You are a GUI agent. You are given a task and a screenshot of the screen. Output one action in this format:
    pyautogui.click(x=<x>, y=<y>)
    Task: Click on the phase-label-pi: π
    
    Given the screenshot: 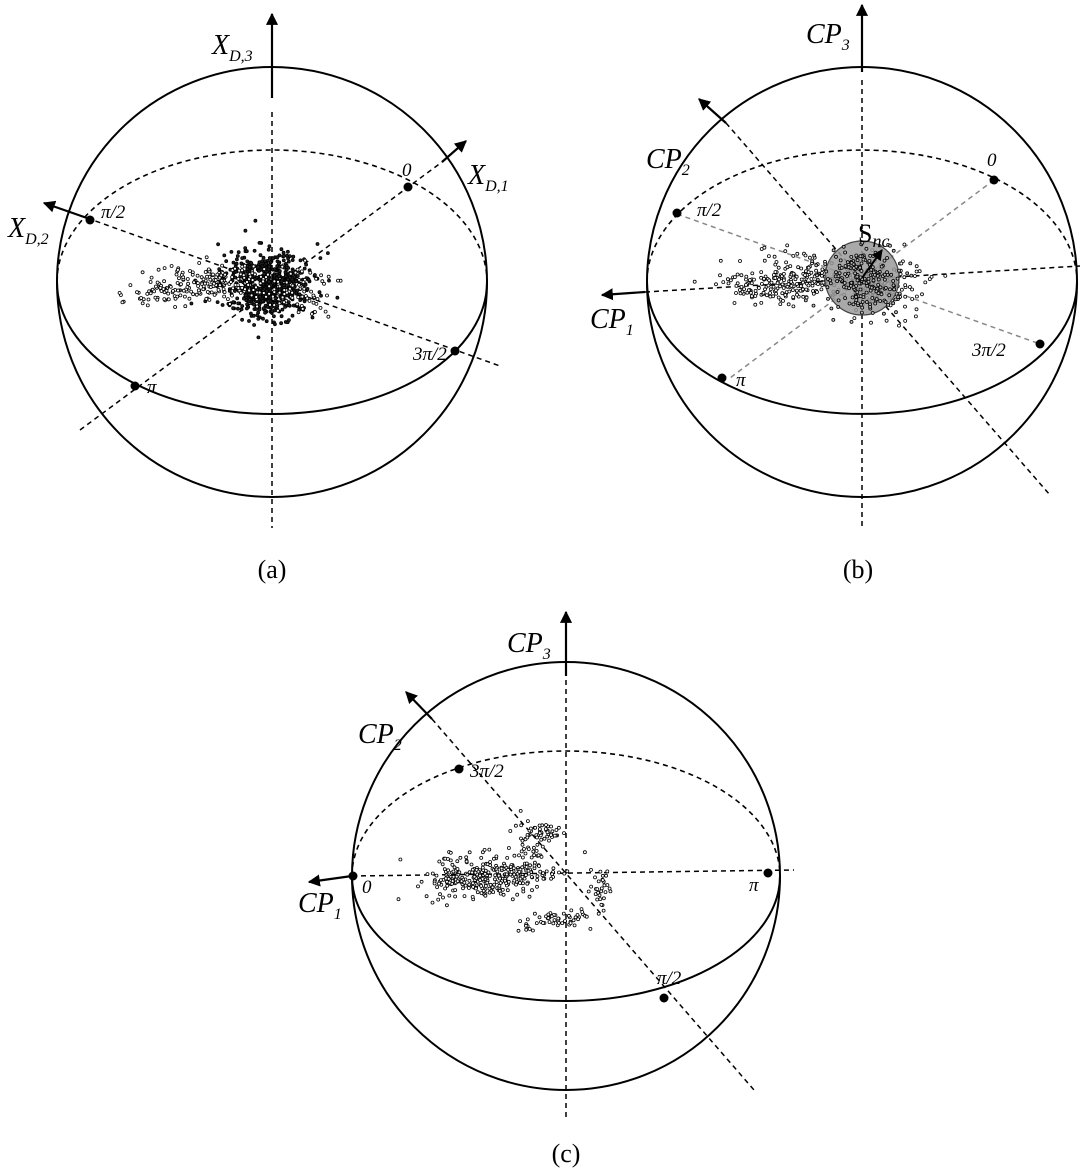 What is the action you would take?
    pyautogui.click(x=152, y=387)
    